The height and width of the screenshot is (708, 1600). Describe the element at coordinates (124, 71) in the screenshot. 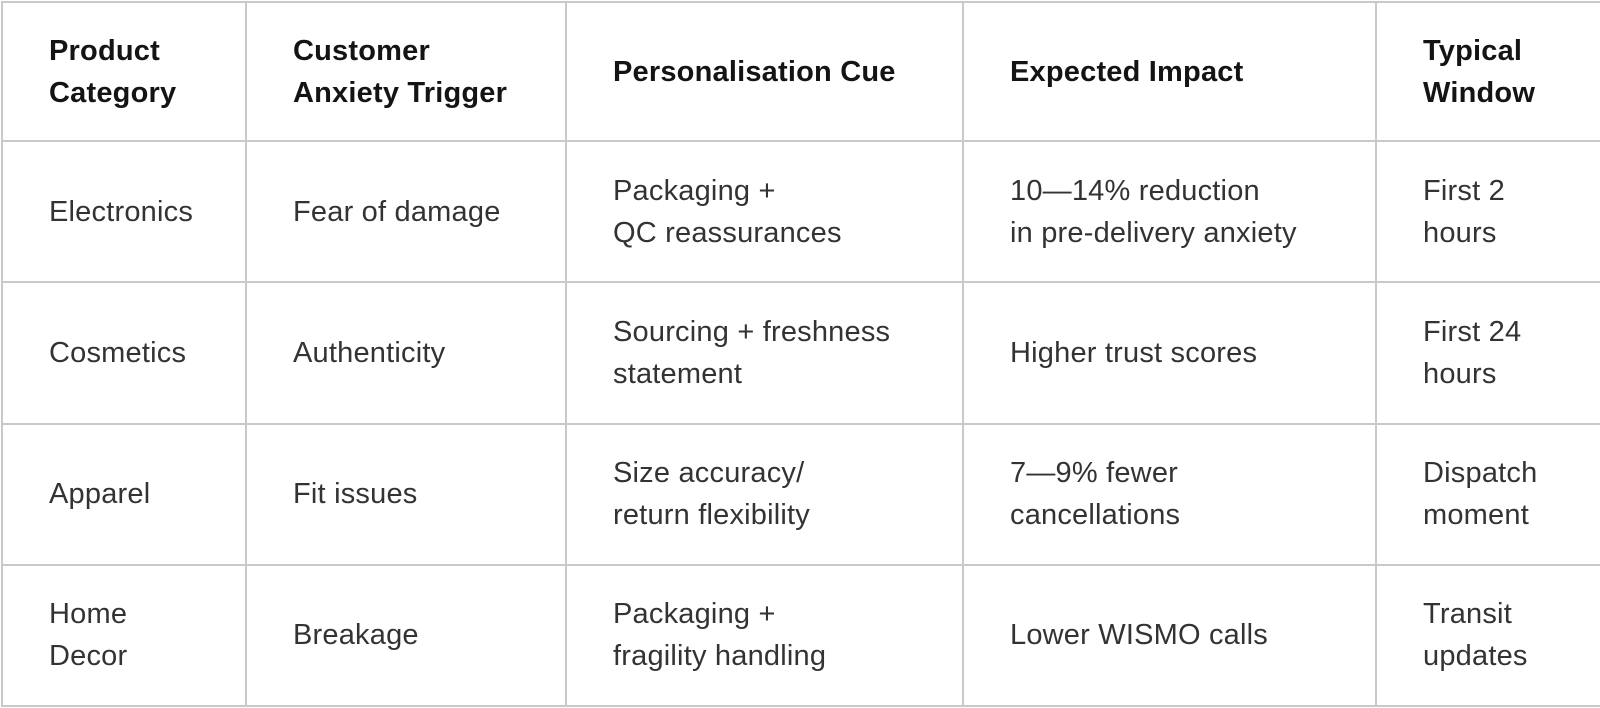

I see `header-product-category: Product Category` at that location.